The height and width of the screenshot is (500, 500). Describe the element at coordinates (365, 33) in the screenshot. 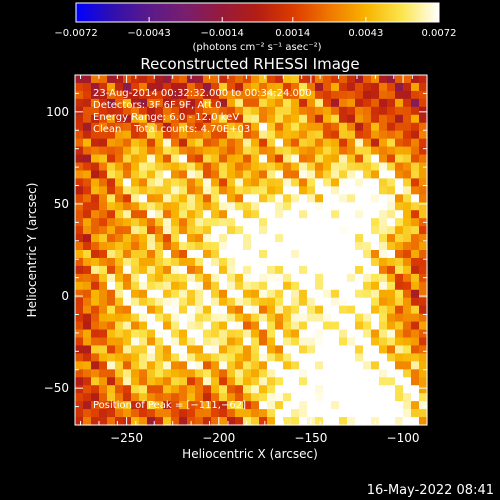

I see `colorbar-tick-label: 0.0043` at that location.